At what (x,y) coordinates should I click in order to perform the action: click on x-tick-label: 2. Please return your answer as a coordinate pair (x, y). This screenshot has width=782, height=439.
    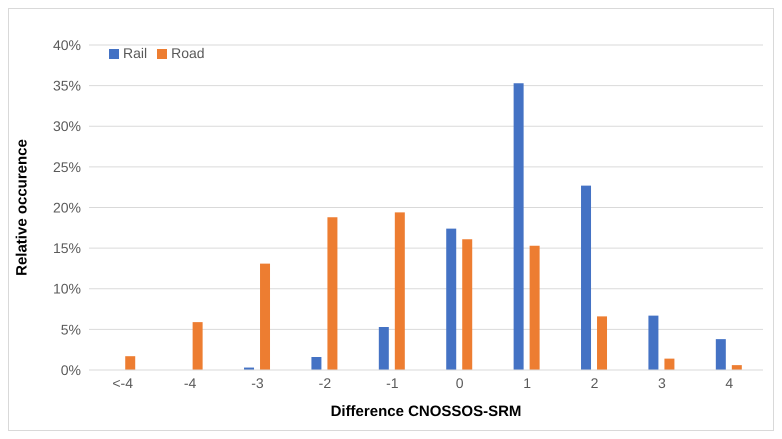
    Looking at the image, I should click on (594, 382).